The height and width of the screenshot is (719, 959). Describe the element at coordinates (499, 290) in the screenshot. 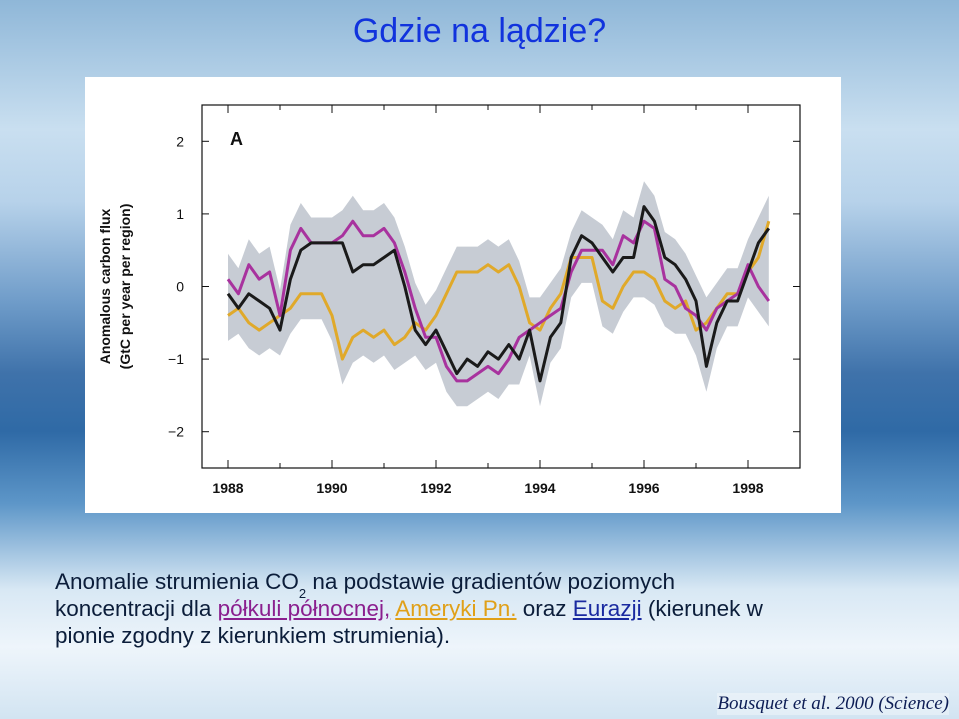

I see `series-line-north-america` at that location.